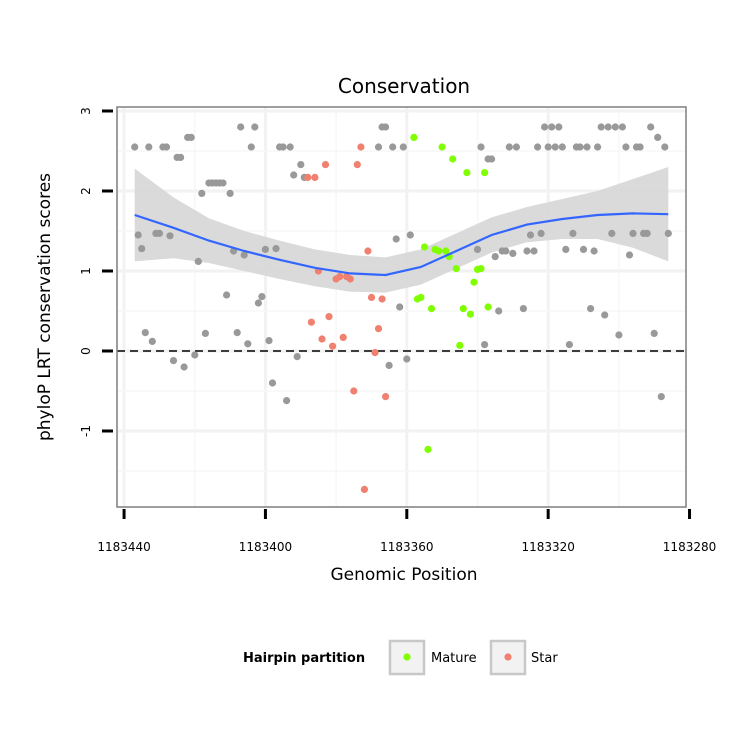  Describe the element at coordinates (404, 86) in the screenshot. I see `chart-title: Conservation` at that location.